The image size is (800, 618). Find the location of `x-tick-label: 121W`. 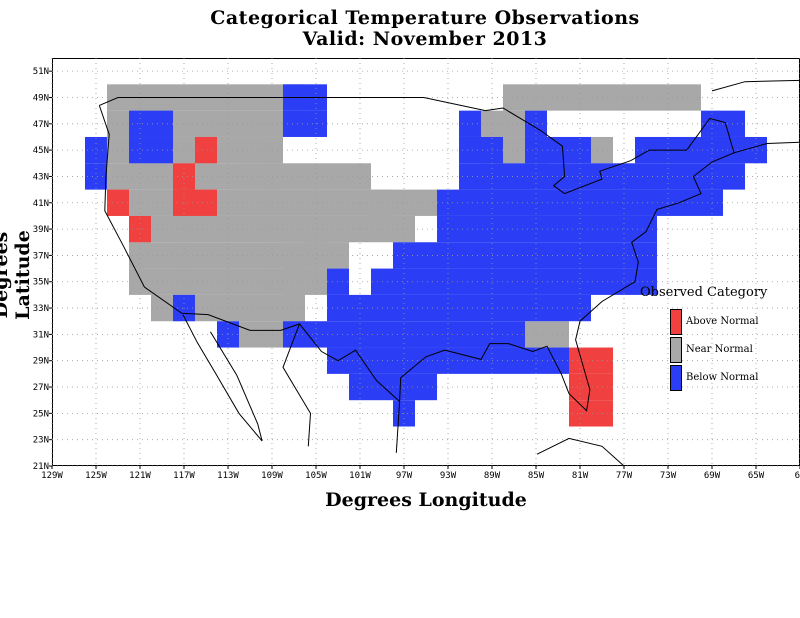

x-tick-label: 121W is located at coordinates (140, 476).